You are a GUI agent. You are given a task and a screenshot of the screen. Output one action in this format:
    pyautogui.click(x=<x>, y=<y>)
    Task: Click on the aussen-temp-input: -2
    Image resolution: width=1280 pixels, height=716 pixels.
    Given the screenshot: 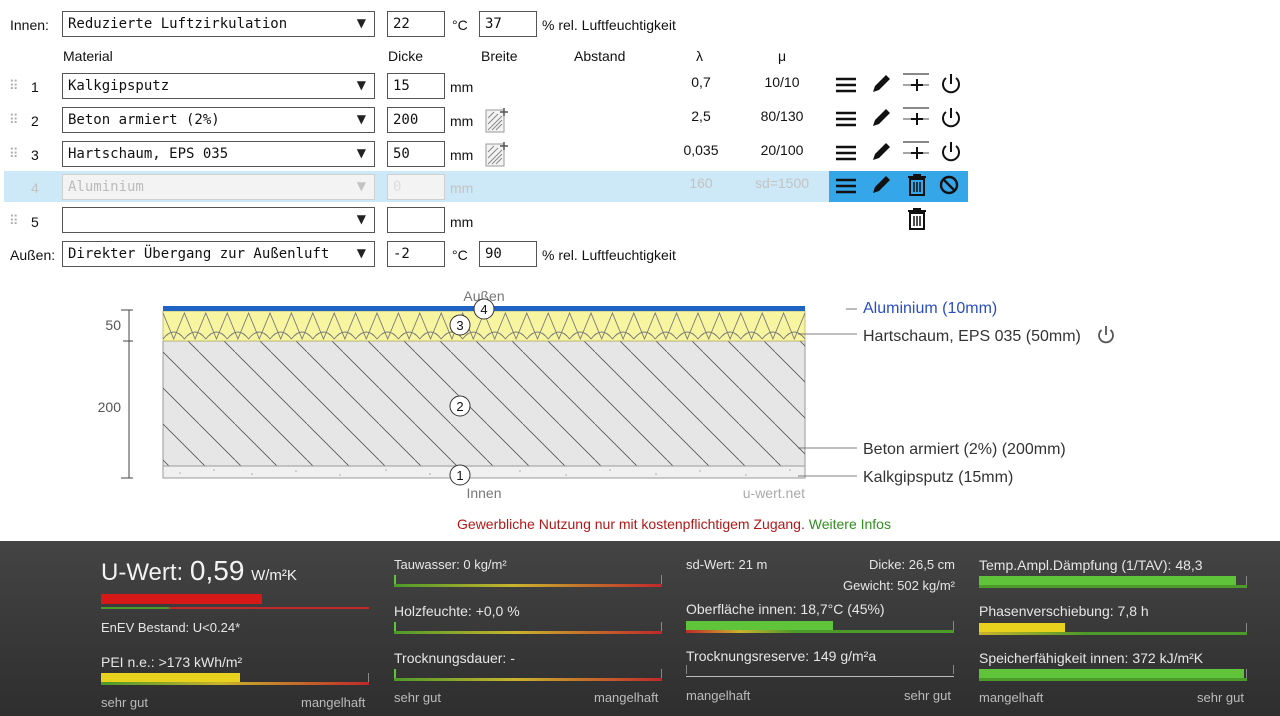 What is the action you would take?
    pyautogui.click(x=416, y=254)
    